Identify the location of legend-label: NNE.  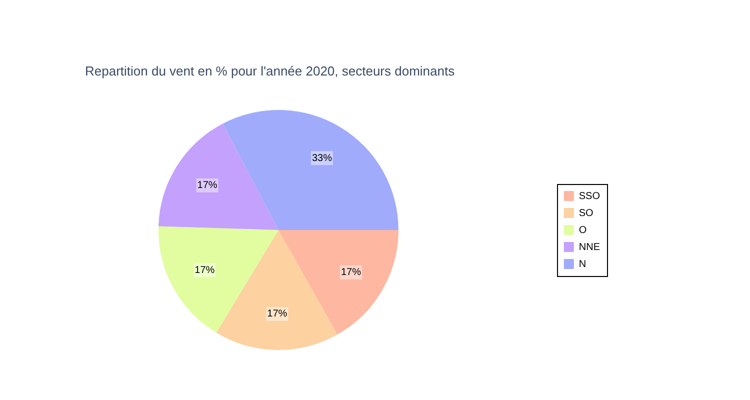
(589, 247).